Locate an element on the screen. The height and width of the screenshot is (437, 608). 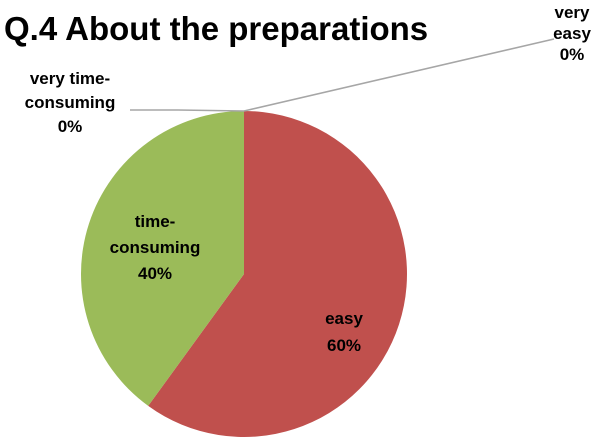
data-label-very-easy: very easy 0% is located at coordinates (572, 33).